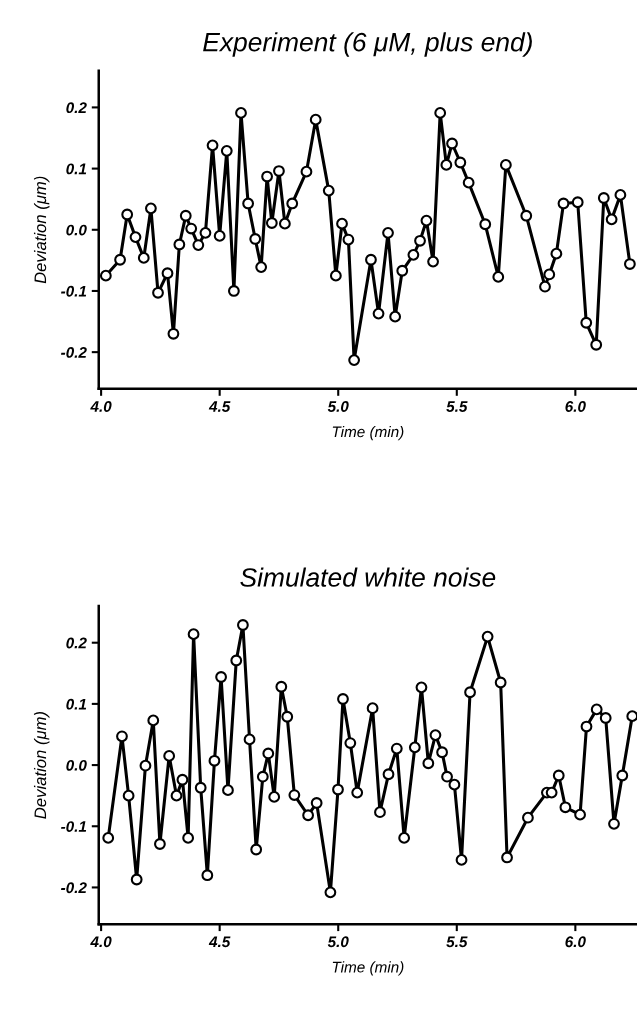 The image size is (637, 1010). I want to click on chart-title: Experiment (6 μM, plus end), so click(367, 44).